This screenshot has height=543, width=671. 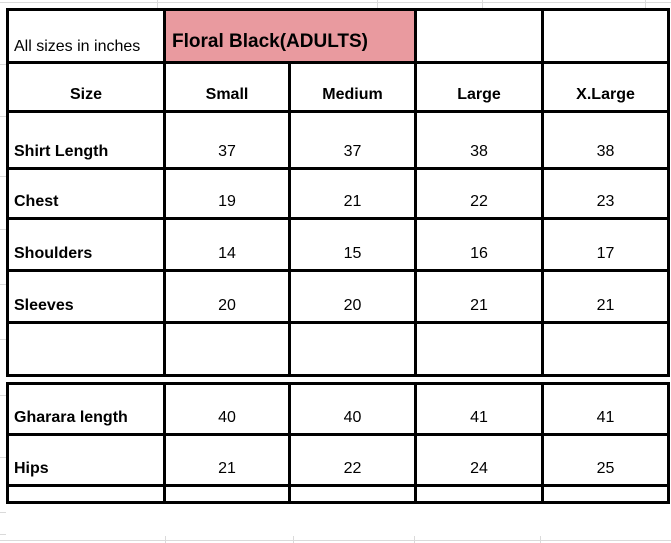 I want to click on table-row: All sizes in inches Floral Black(ADULTS), so click(x=338, y=36).